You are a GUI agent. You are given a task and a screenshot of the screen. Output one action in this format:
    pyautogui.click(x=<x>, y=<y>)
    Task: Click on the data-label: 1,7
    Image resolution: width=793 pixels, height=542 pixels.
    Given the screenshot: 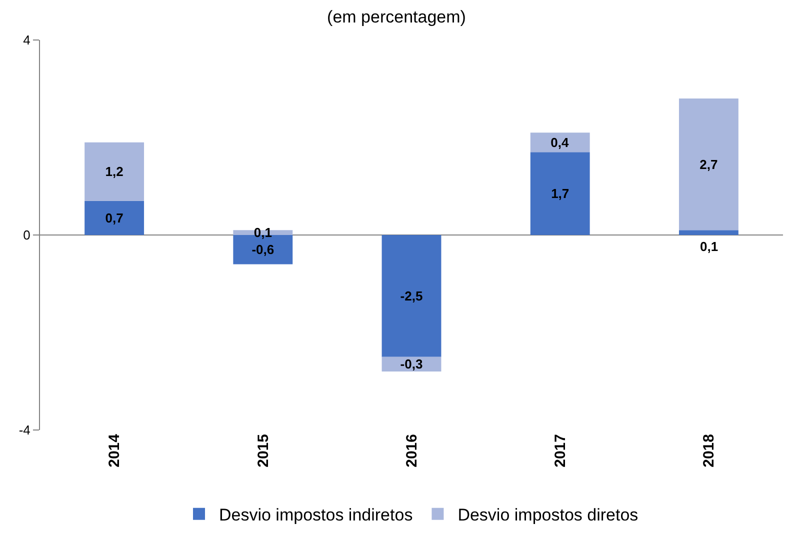 What is the action you would take?
    pyautogui.click(x=560, y=194)
    